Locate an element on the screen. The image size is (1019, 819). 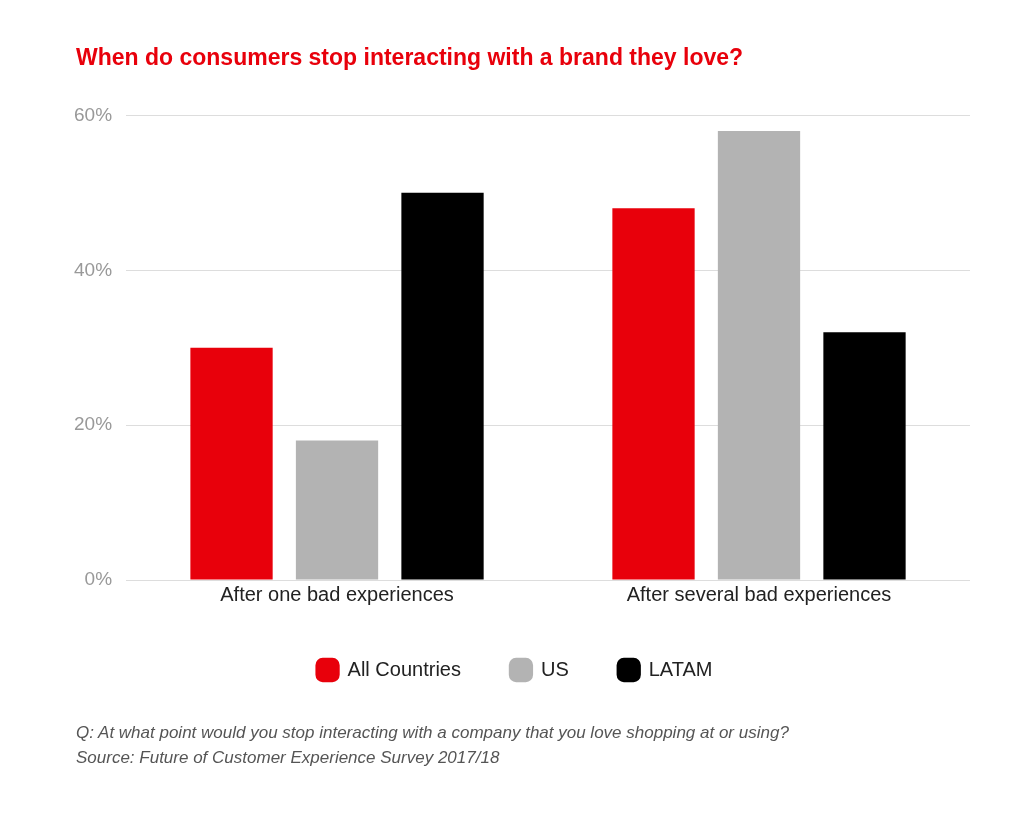
legend-label: LATAM is located at coordinates (680, 668).